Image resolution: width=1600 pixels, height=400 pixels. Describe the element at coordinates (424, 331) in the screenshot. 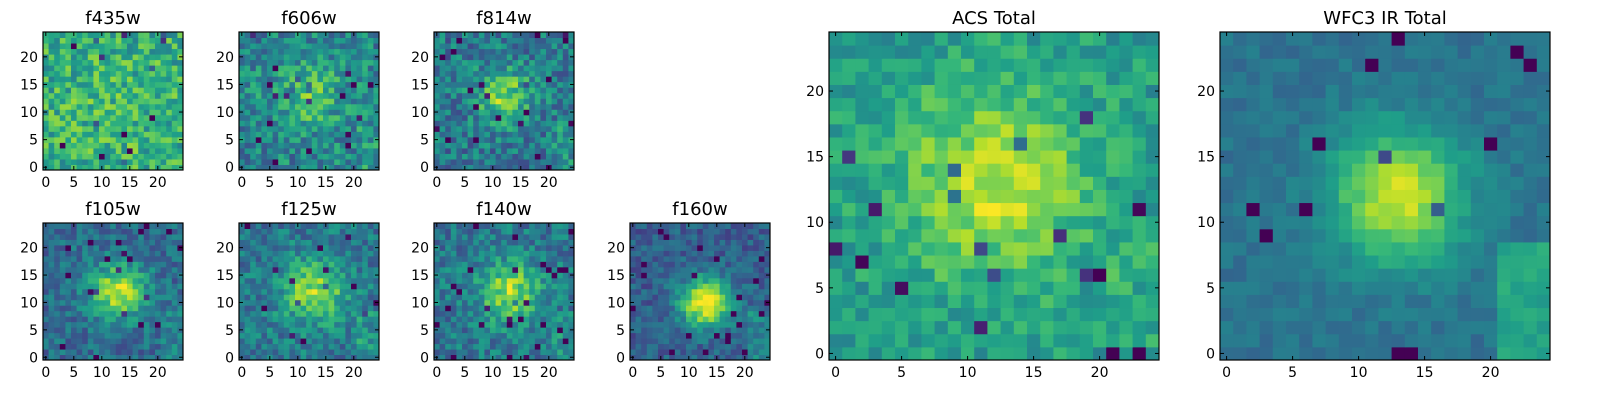

I see `y-tick-label: 5` at that location.